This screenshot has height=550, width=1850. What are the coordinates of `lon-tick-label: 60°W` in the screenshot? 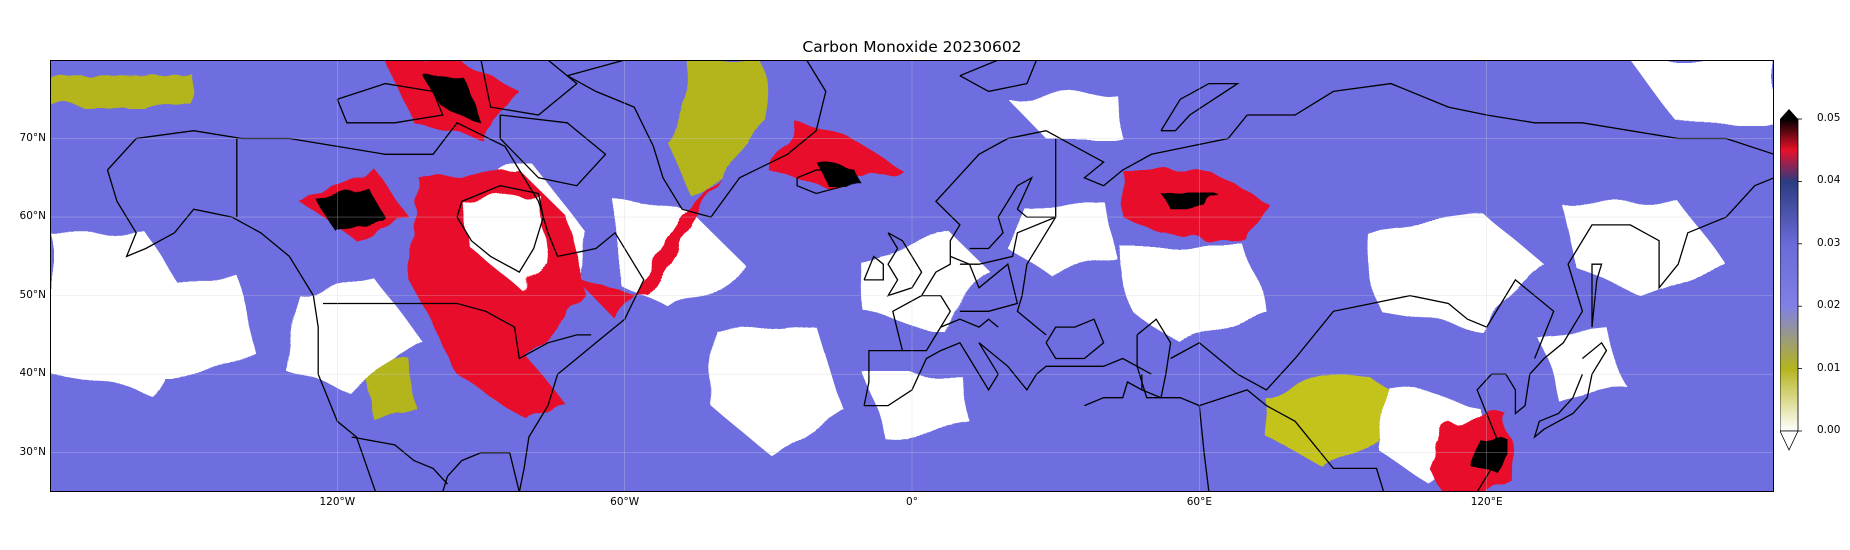 It's located at (625, 502).